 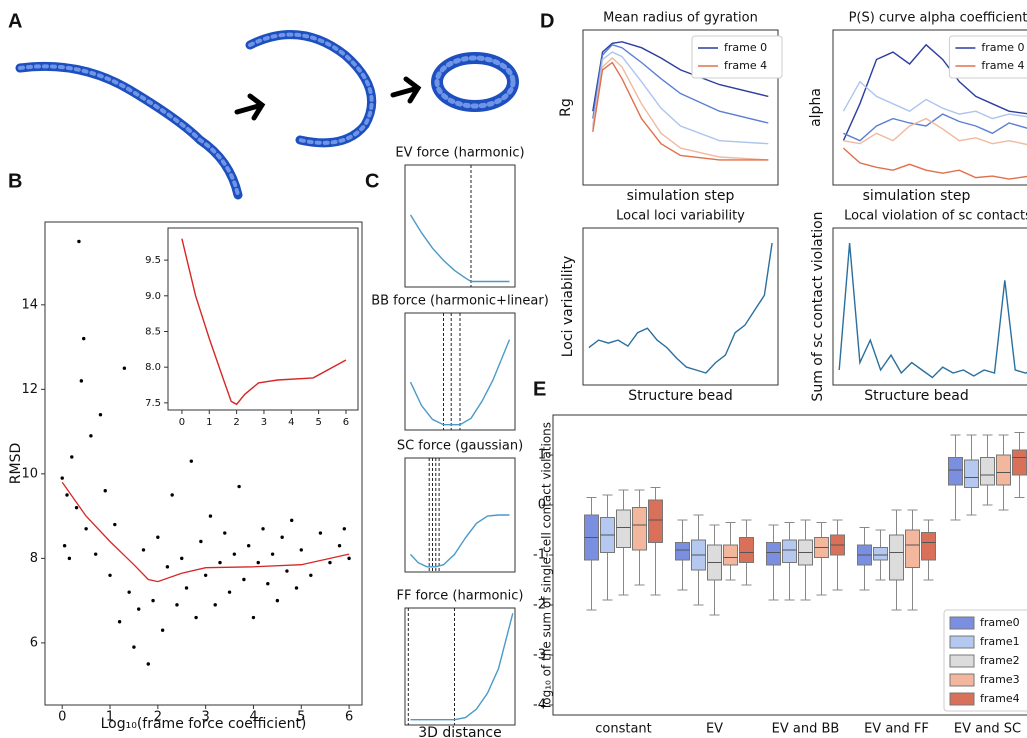 I want to click on chart-title: Local loci variability, so click(x=680, y=216).